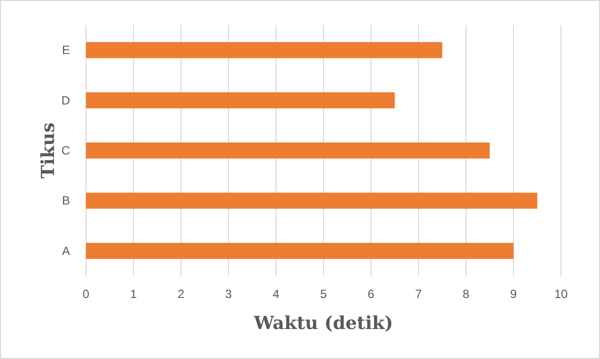  I want to click on x-tick-label: 7, so click(418, 294).